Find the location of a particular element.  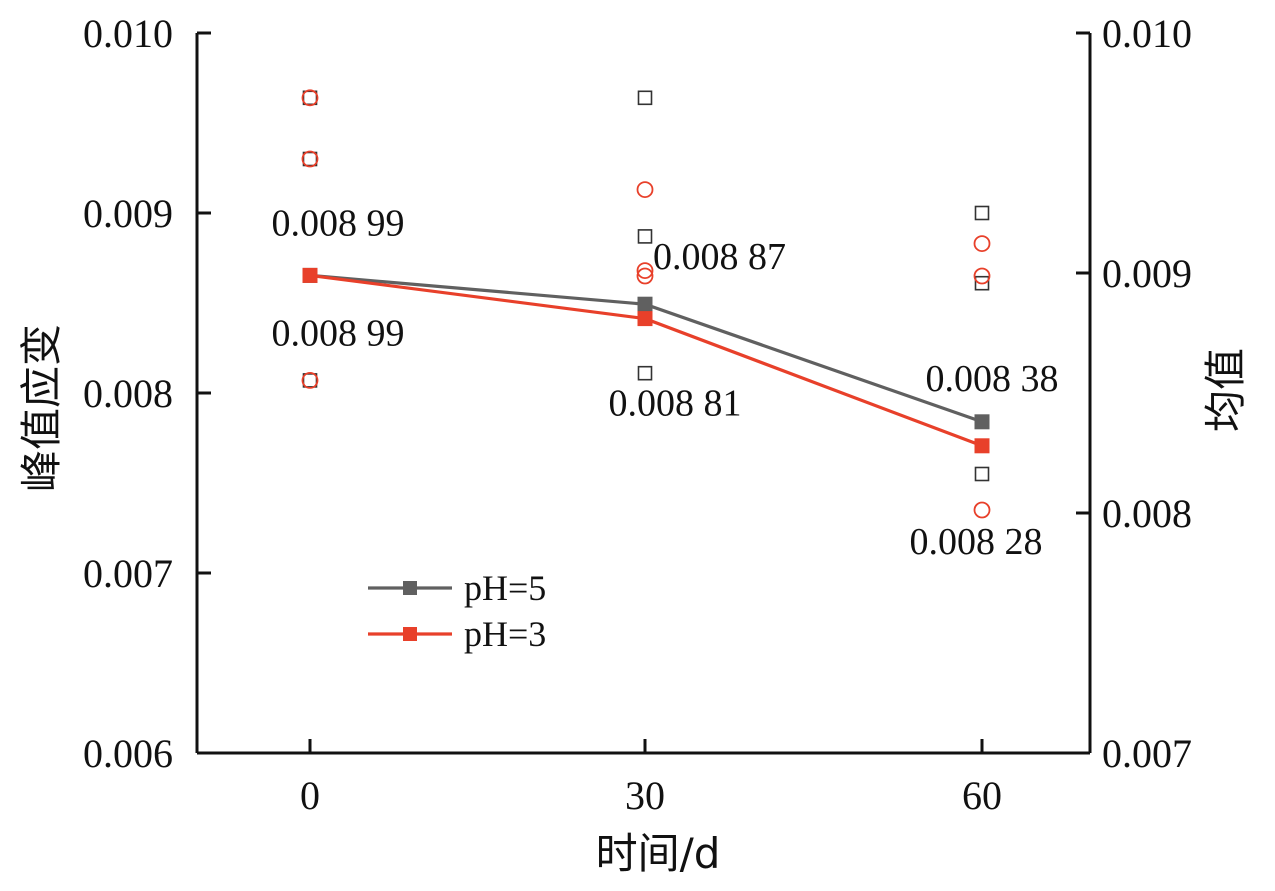

y-tick-label: 0.006 is located at coordinates (128, 753).